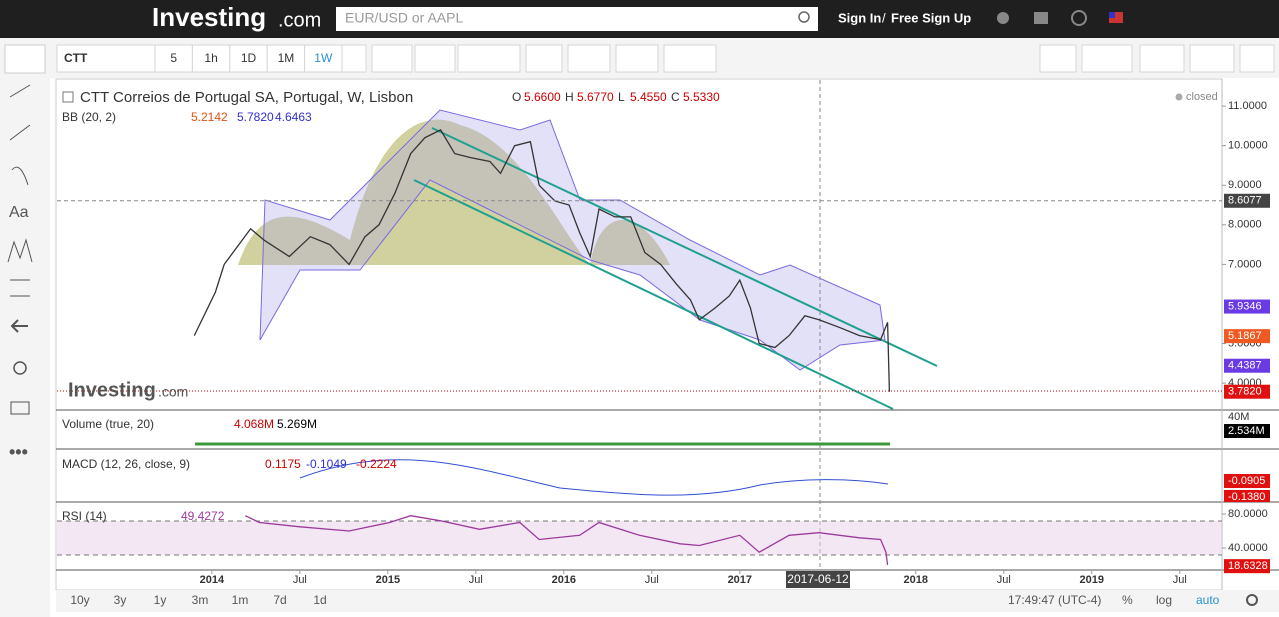 Image resolution: width=1279 pixels, height=617 pixels. Describe the element at coordinates (404, 18) in the screenshot. I see `search-placeholder: EUR/USD or AAPL` at that location.